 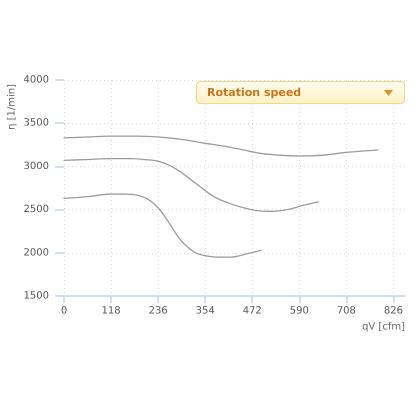 I want to click on y-tick-label: 3500, so click(x=36, y=123).